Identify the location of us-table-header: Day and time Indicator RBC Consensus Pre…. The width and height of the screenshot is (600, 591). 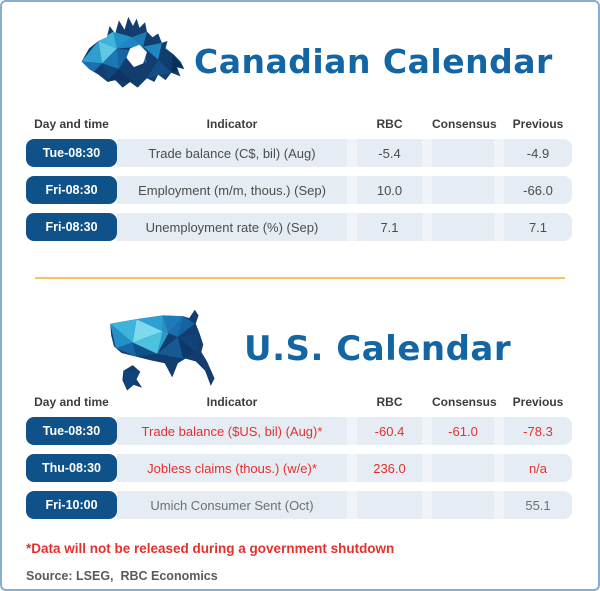
(299, 403).